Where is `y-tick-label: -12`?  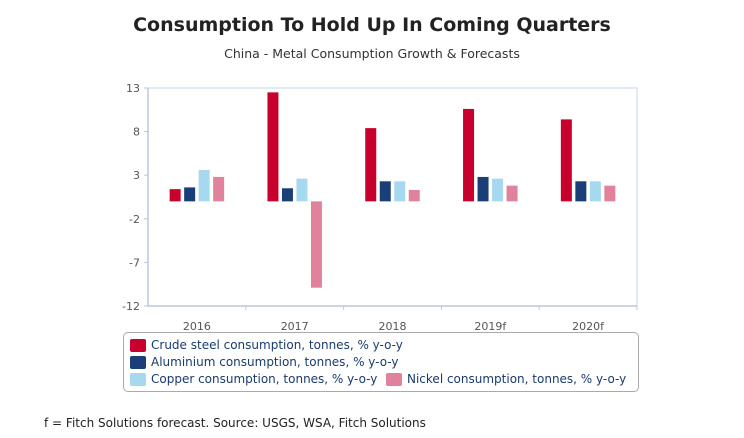
y-tick-label: -12 is located at coordinates (131, 306).